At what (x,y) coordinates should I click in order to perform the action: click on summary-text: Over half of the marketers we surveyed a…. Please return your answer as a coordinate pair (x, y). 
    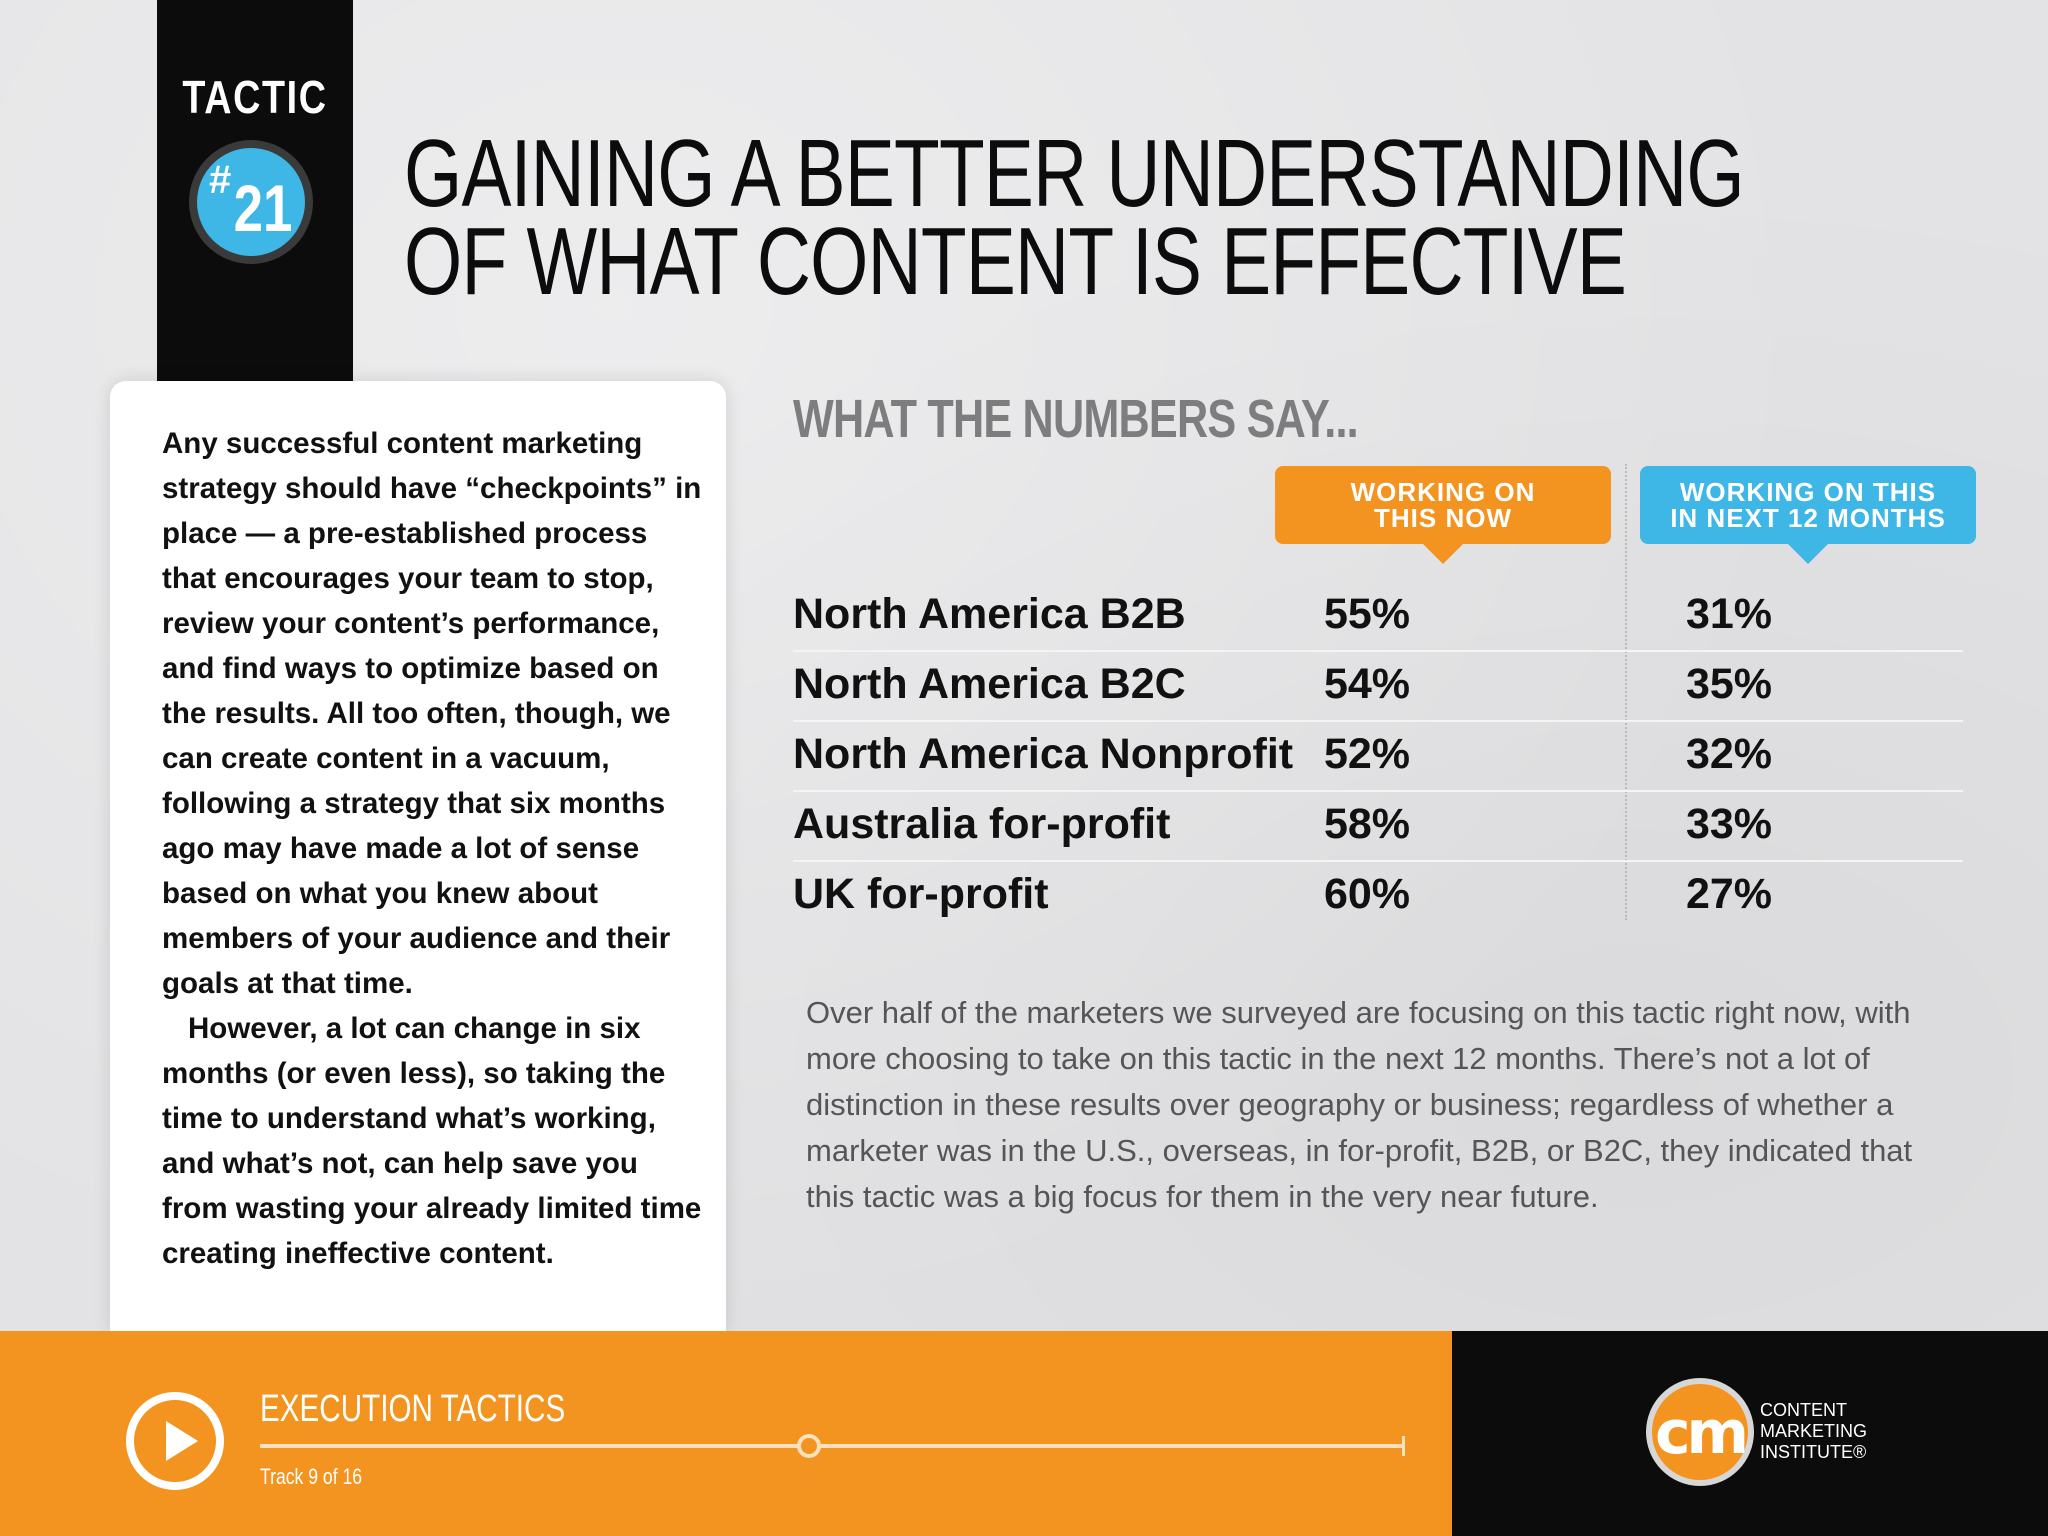
    Looking at the image, I should click on (1359, 1104).